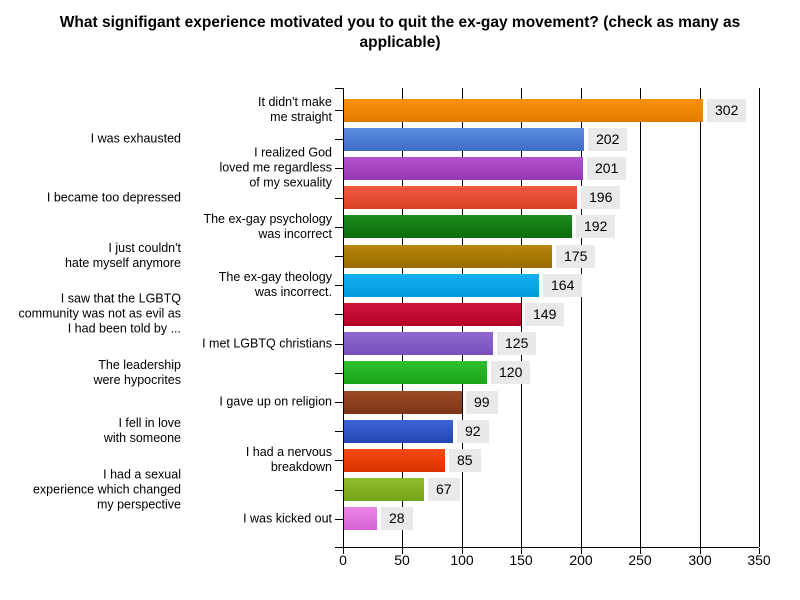 The height and width of the screenshot is (600, 800). What do you see at coordinates (465, 460) in the screenshot?
I see `bar-value-badge: 85` at bounding box center [465, 460].